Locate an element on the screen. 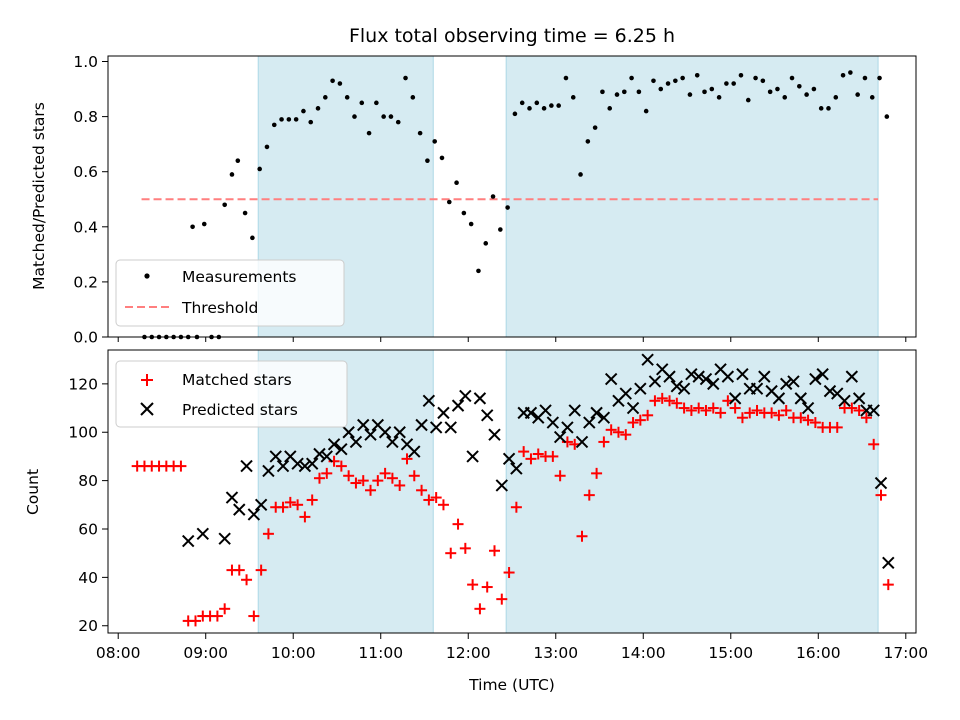 The height and width of the screenshot is (720, 960). legend-threshold-label: Threshold is located at coordinates (219, 308).